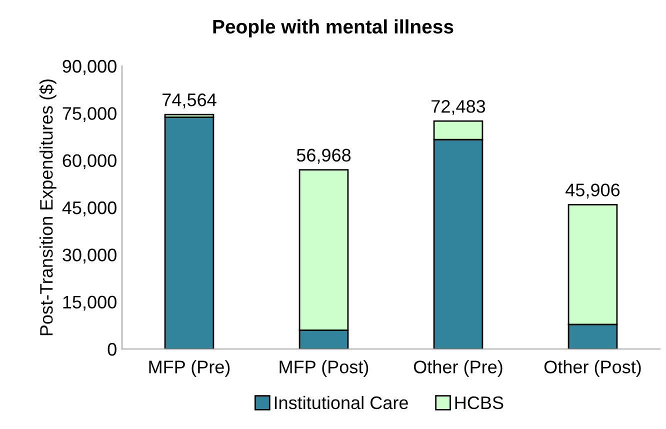  Describe the element at coordinates (333, 28) in the screenshot. I see `chart-title: People with mental illness` at that location.